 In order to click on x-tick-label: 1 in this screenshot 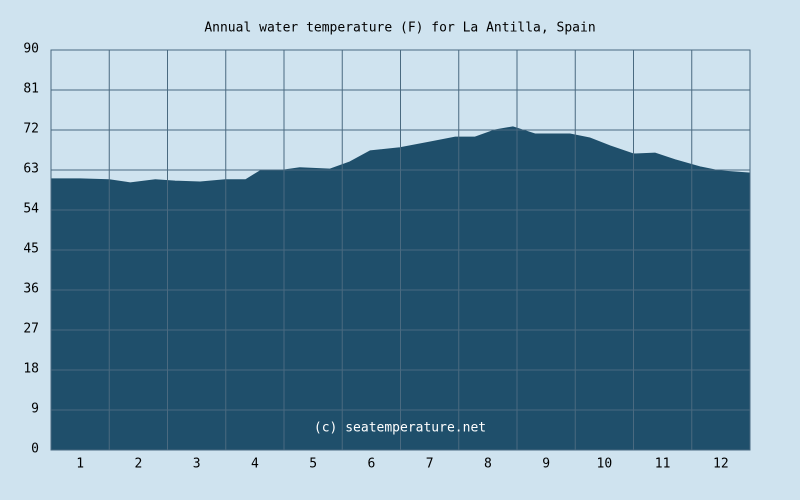, I will do `click(80, 464)`.